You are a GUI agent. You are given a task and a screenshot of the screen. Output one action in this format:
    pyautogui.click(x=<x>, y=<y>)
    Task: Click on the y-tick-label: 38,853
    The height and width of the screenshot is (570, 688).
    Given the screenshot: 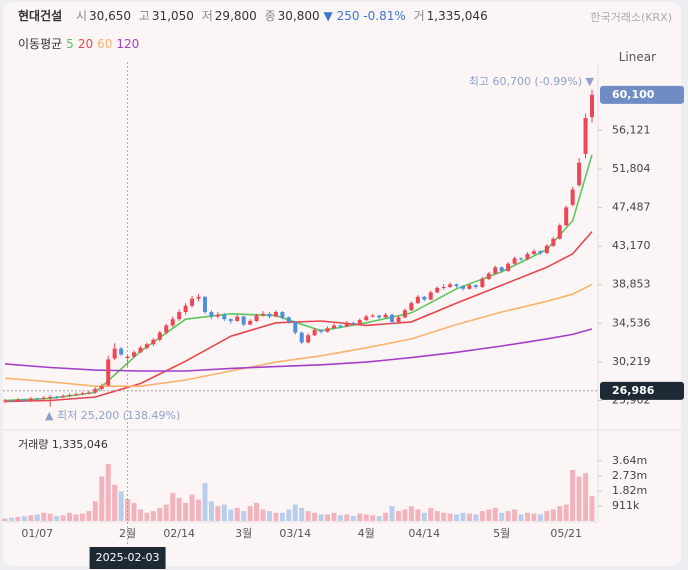 What is the action you would take?
    pyautogui.click(x=631, y=284)
    